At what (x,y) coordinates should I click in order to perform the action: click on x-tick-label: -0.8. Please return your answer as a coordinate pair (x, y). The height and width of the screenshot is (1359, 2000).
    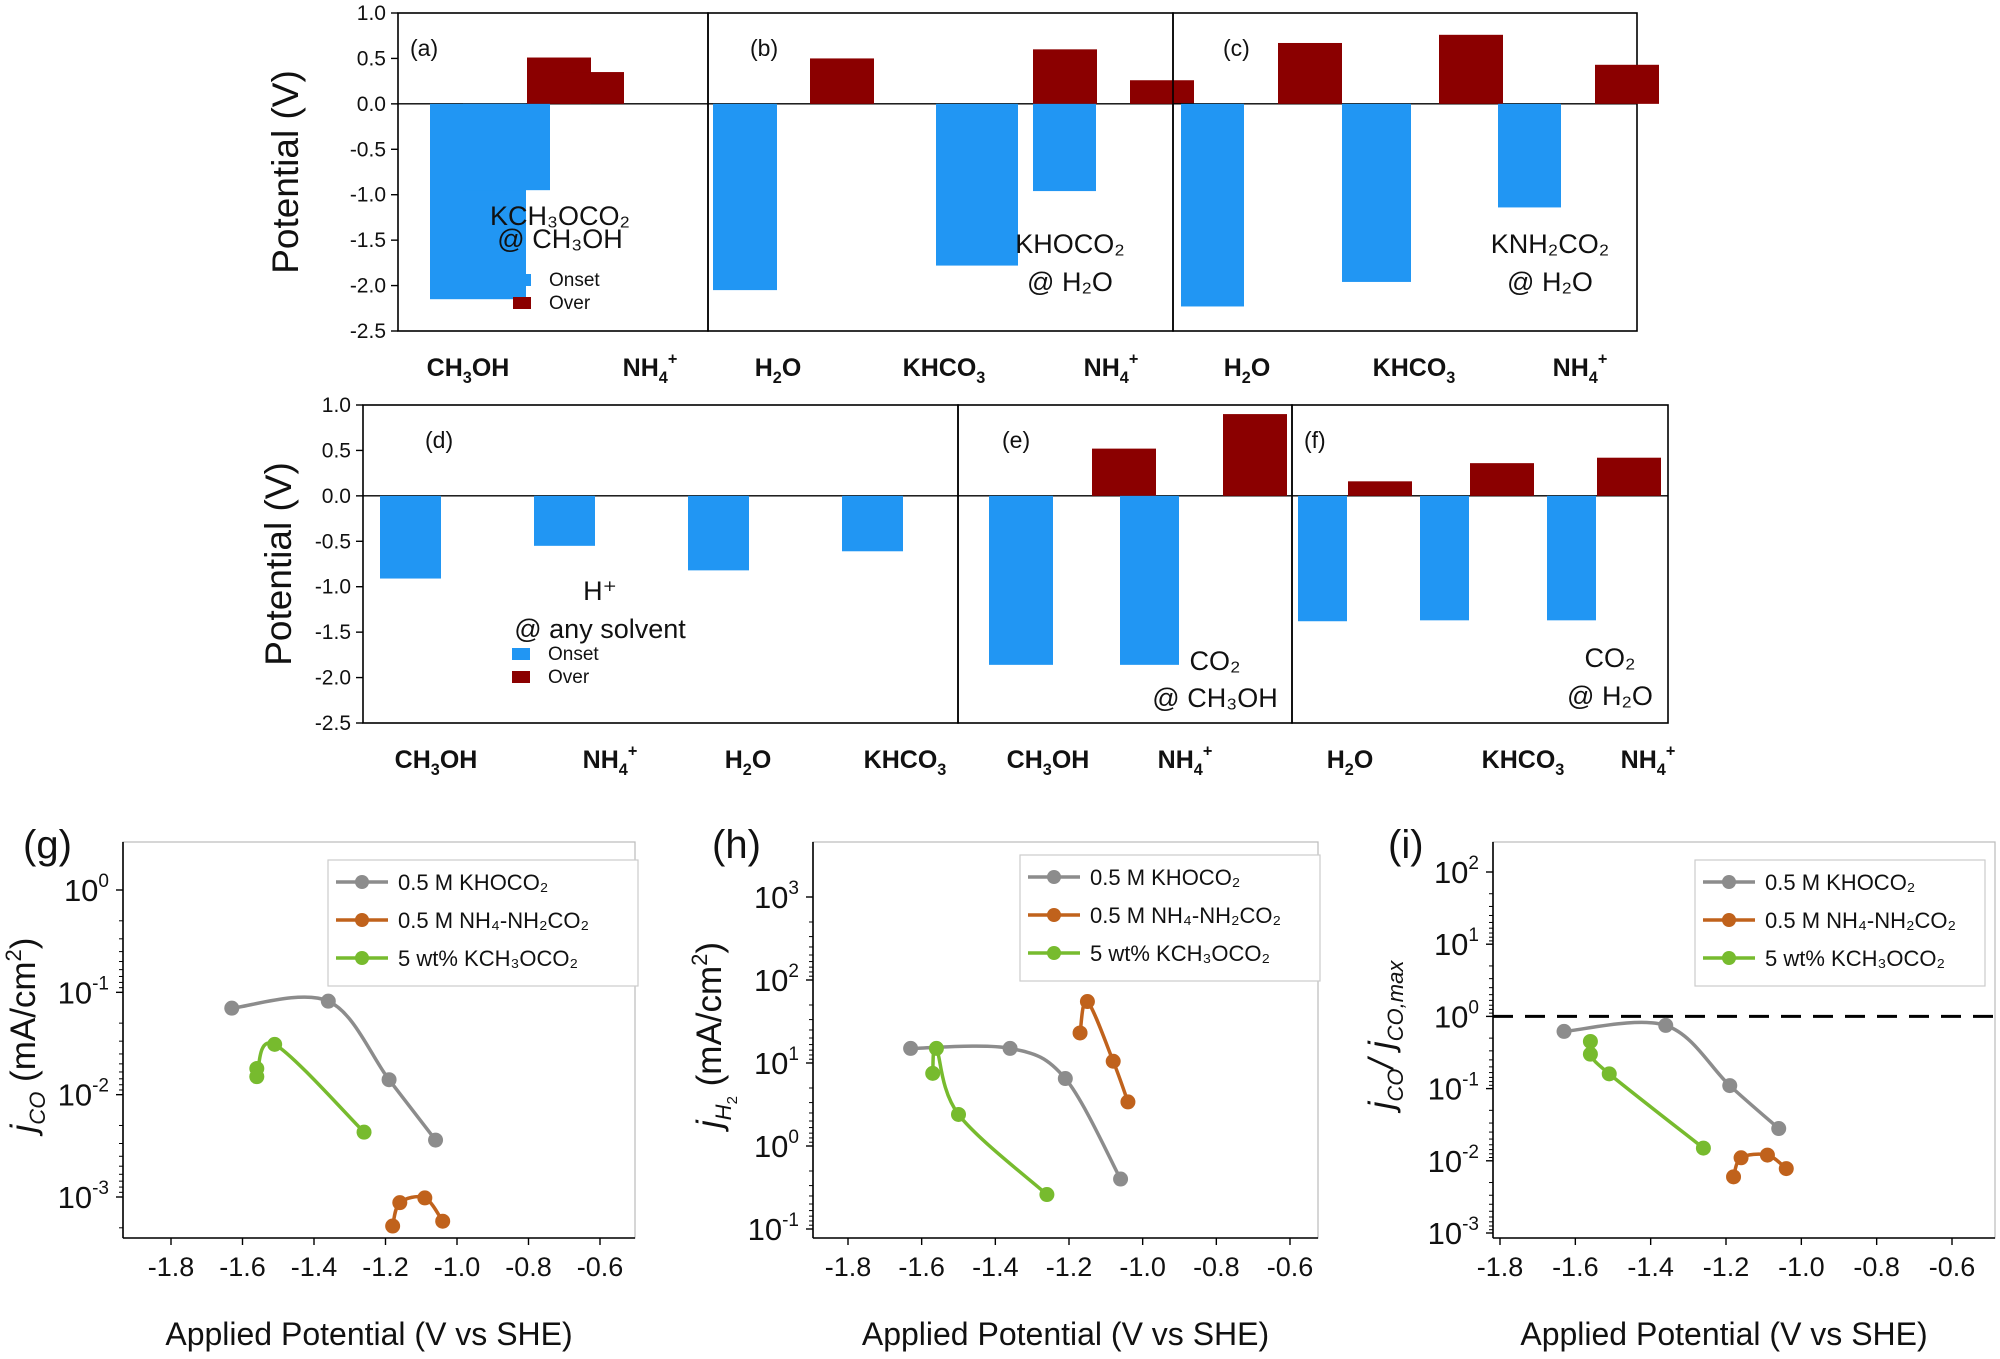
    Looking at the image, I should click on (528, 1267).